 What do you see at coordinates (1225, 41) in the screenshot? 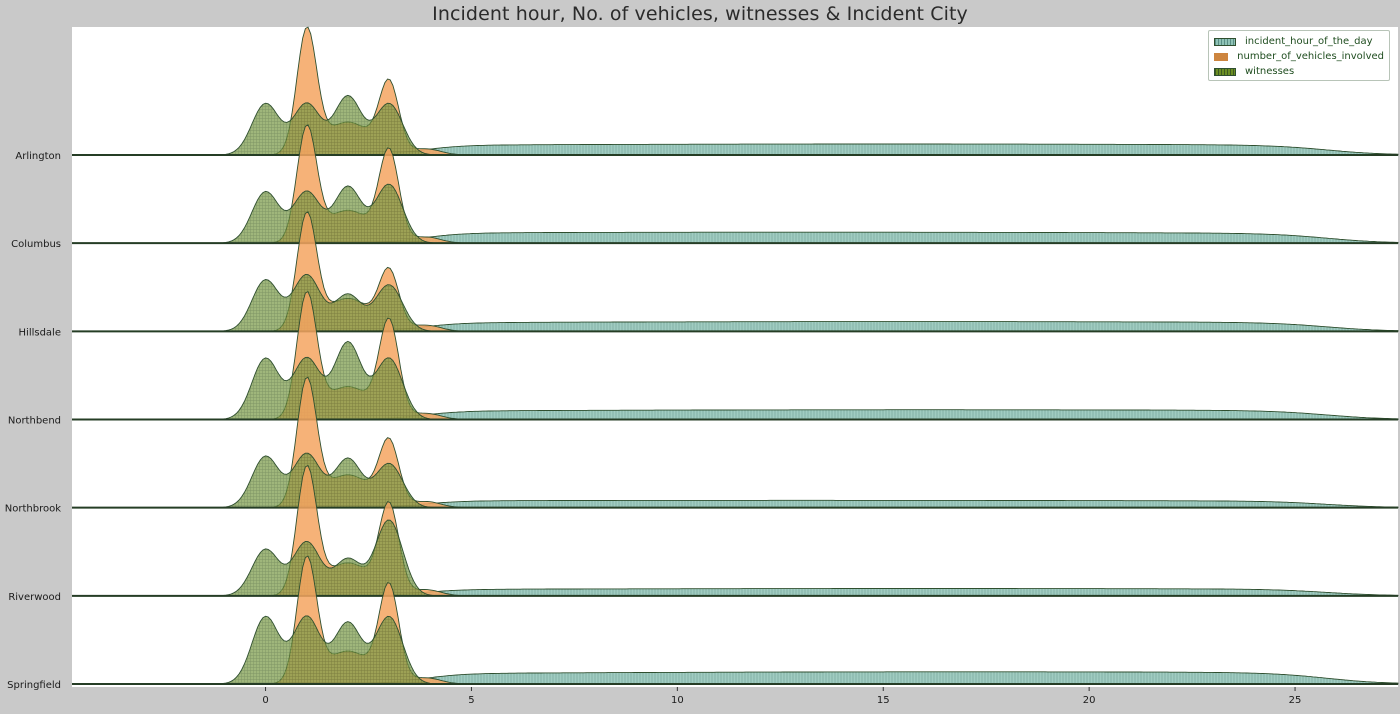
I see `legend-swatch-hour` at bounding box center [1225, 41].